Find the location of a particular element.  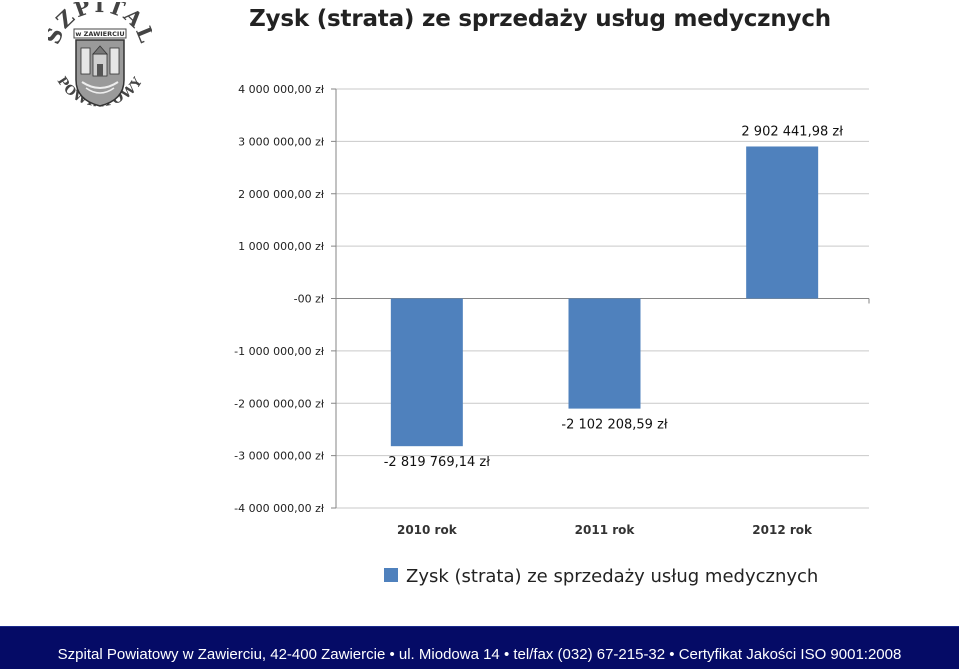

x-tick-label: 2011 rok is located at coordinates (605, 530).